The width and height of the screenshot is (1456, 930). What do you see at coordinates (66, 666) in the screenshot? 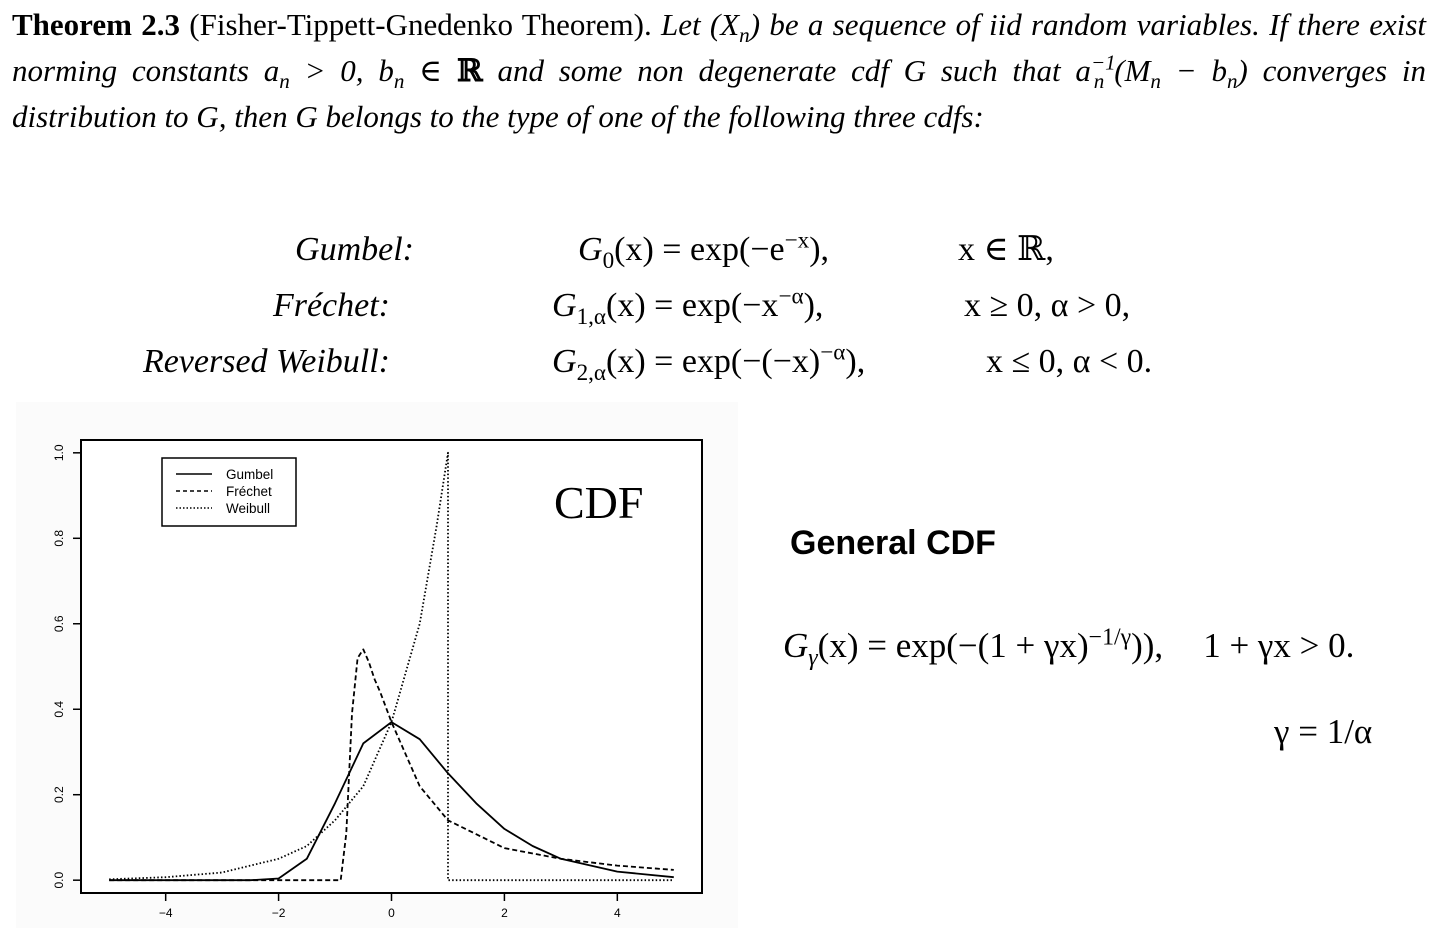
I see `y-axis: 0.0 0.2 0.4 0.6 0.8 1.0` at bounding box center [66, 666].